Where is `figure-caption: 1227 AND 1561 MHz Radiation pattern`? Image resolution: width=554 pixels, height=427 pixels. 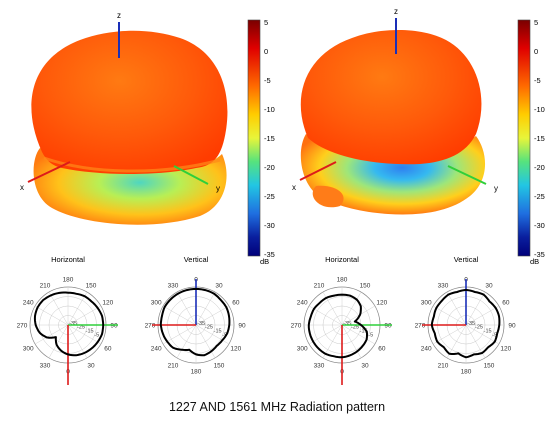 figure-caption: 1227 AND 1561 MHz Radiation pattern is located at coordinates (277, 407).